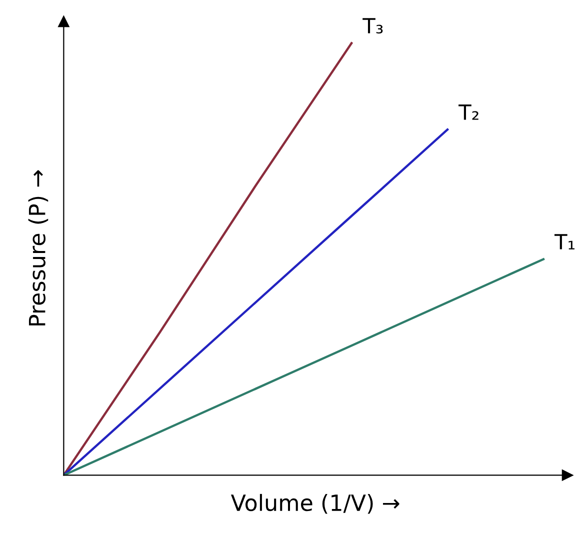 Image resolution: width=579 pixels, height=540 pixels. I want to click on series-label: T₃, so click(372, 26).